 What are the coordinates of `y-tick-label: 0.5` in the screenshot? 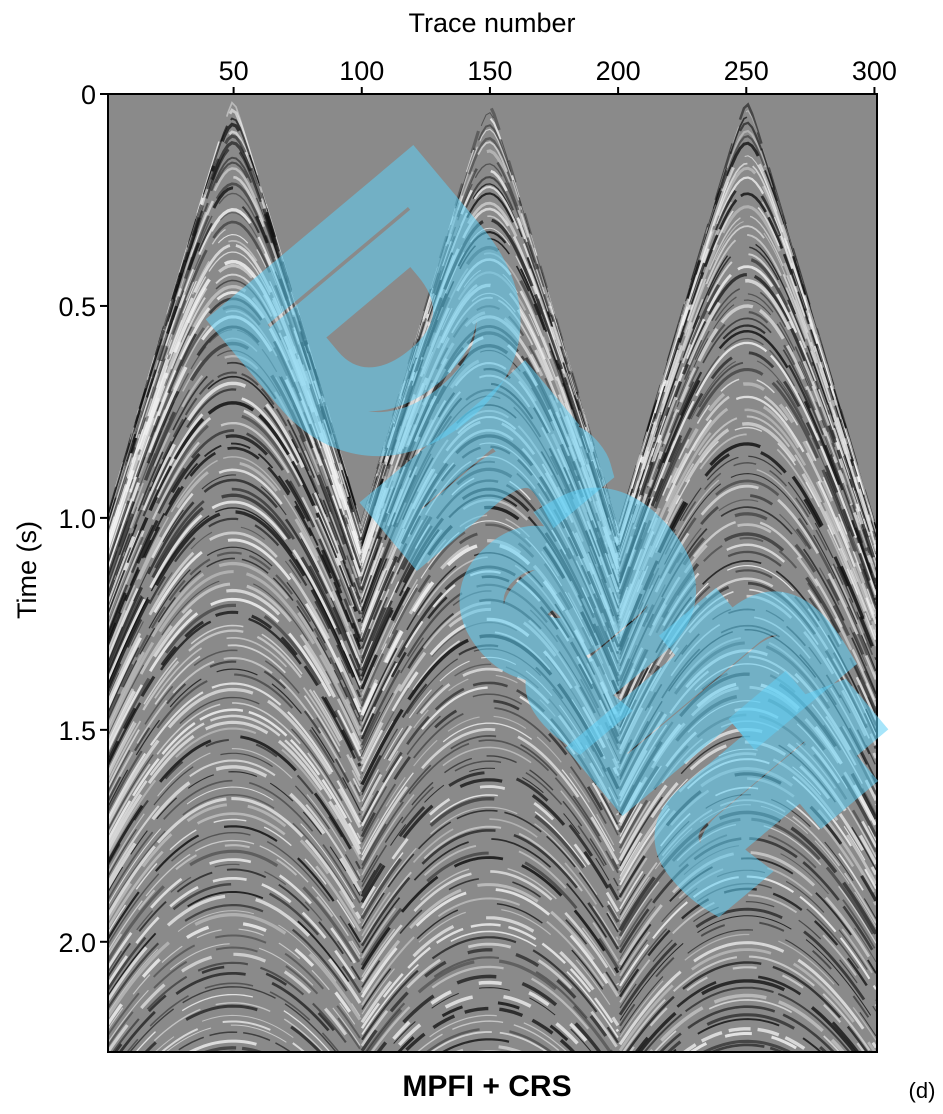 It's located at (77, 307).